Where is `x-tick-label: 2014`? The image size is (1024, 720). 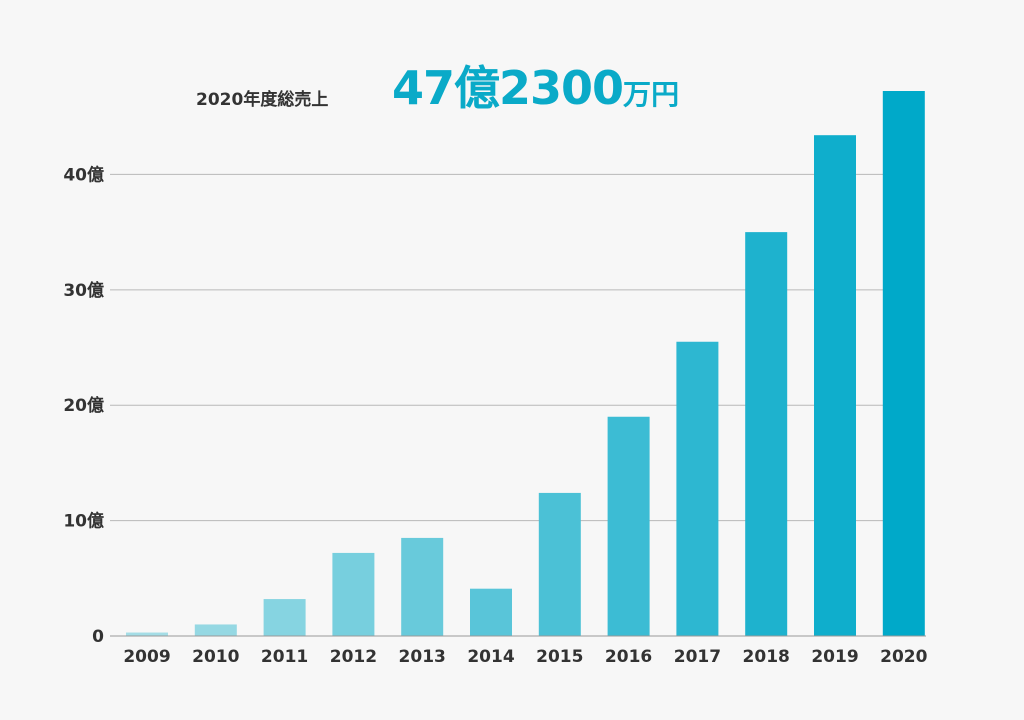 x-tick-label: 2014 is located at coordinates (490, 657).